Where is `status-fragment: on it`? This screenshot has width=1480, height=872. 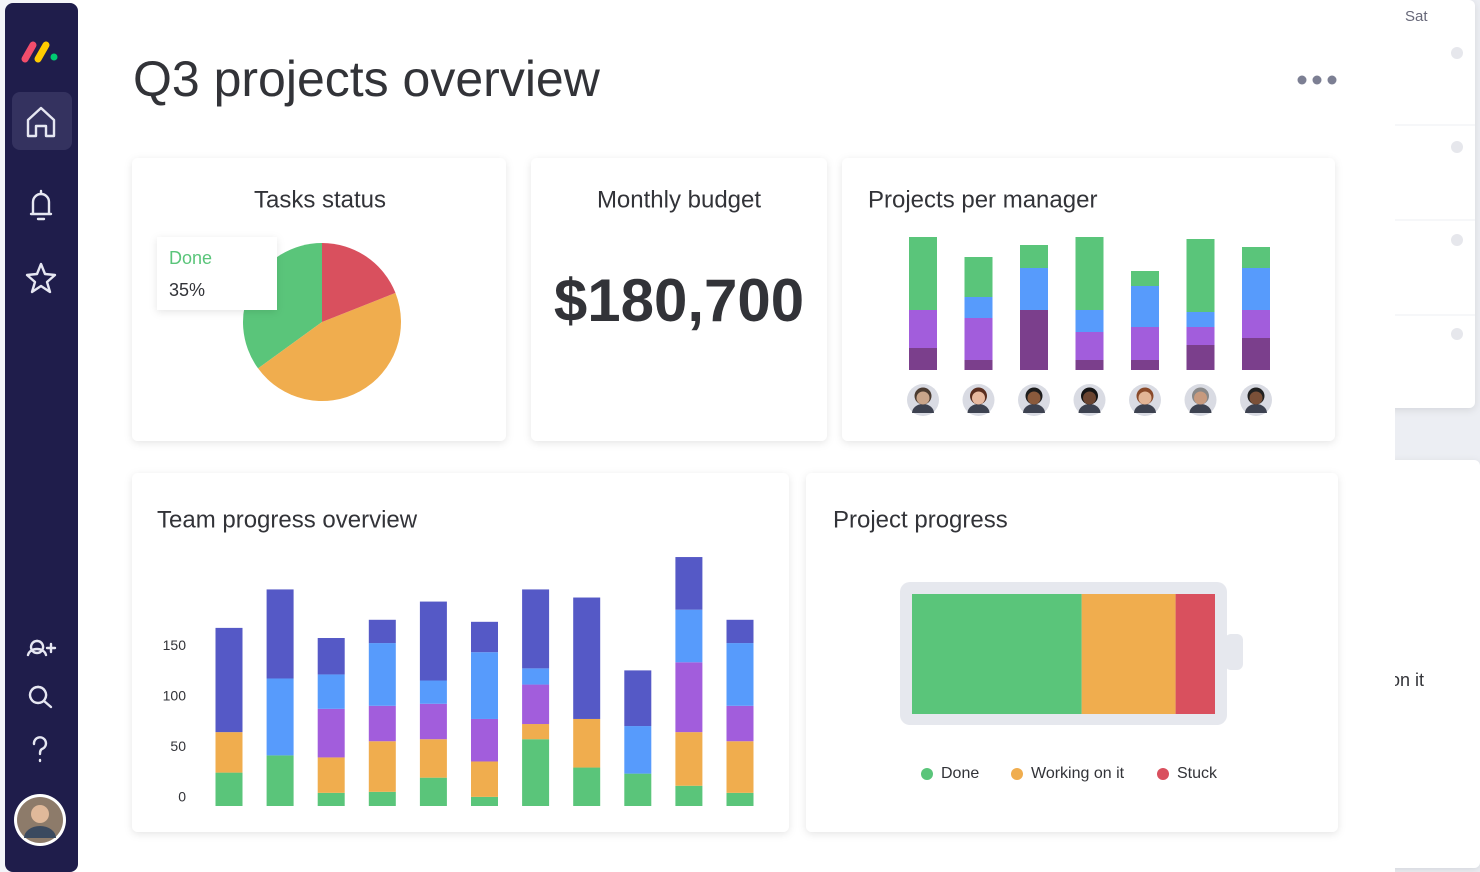 status-fragment: on it is located at coordinates (1407, 680).